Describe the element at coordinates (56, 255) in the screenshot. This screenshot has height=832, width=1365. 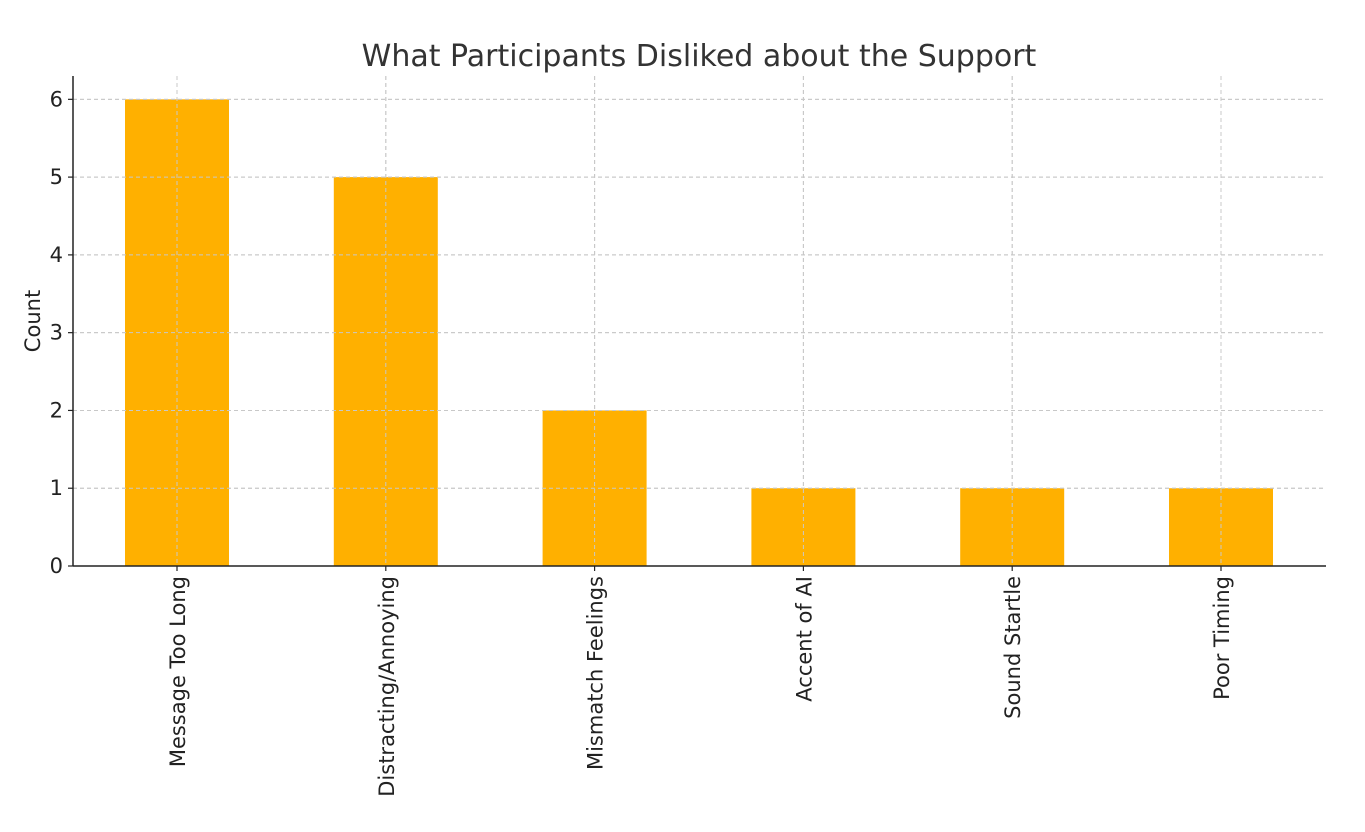
I see `y-tick-label: 4` at that location.